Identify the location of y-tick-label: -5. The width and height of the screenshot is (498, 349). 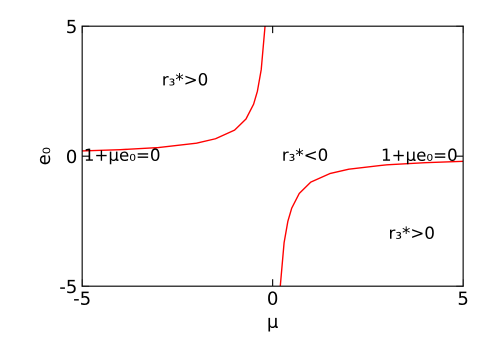
(68, 287).